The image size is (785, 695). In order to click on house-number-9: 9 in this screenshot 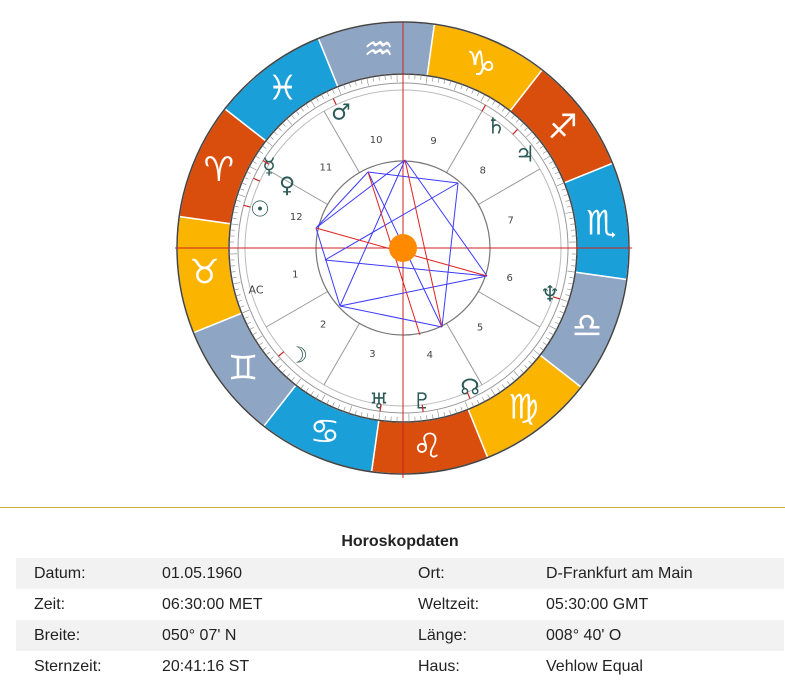, I will do `click(433, 141)`.